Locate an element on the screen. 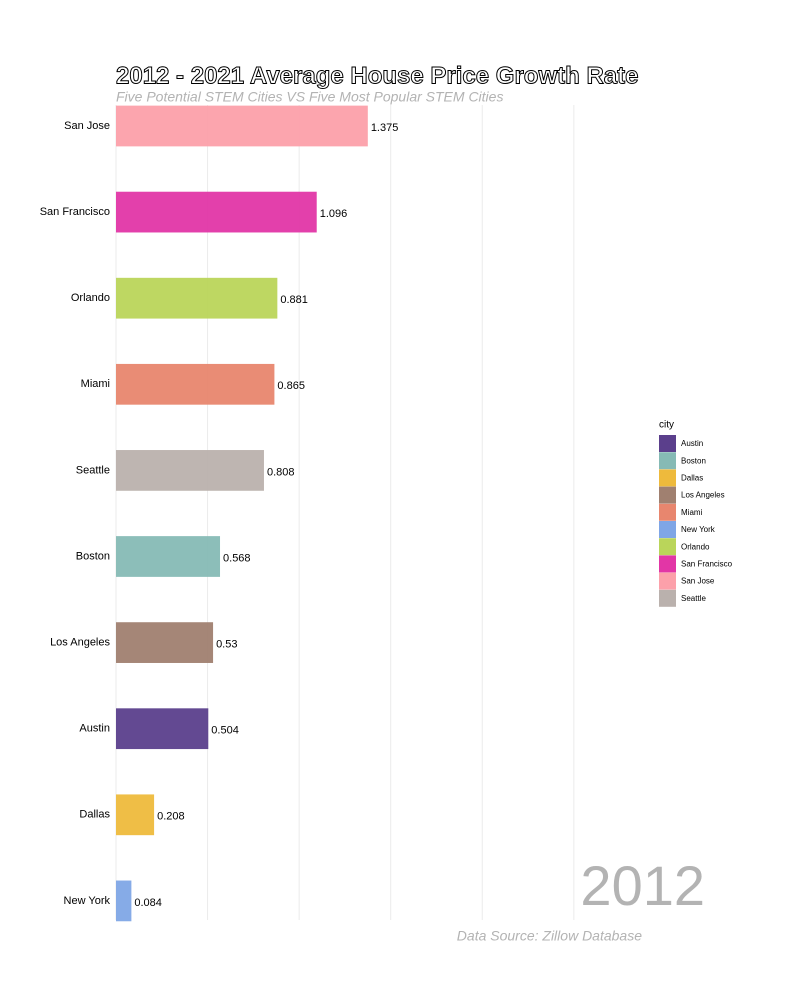 The height and width of the screenshot is (1000, 800). legend-label: San Jose is located at coordinates (698, 581).